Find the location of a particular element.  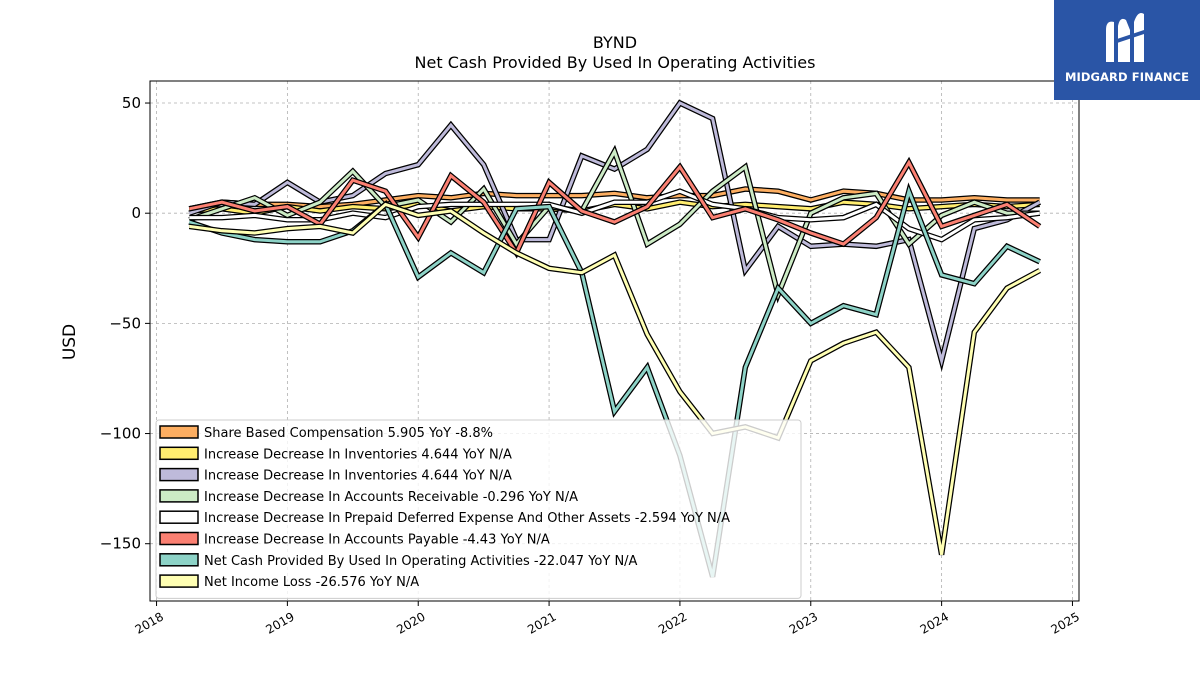

legend-label: Net Income Loss -26.576 YoY N/A is located at coordinates (311, 582).